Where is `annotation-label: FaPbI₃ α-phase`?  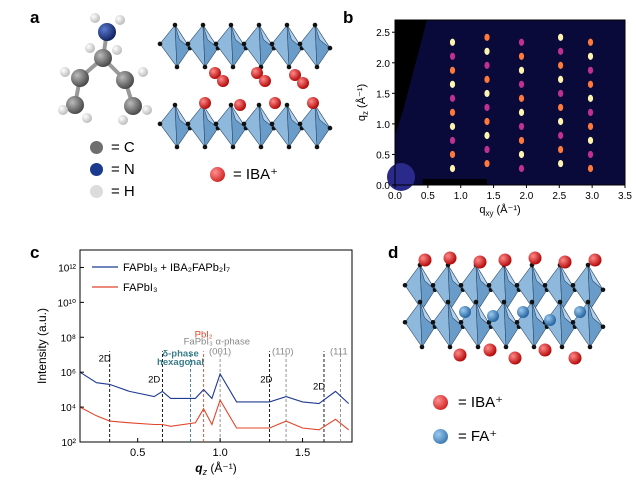
annotation-label: FaPbI₃ α-phase is located at coordinates (217, 341).